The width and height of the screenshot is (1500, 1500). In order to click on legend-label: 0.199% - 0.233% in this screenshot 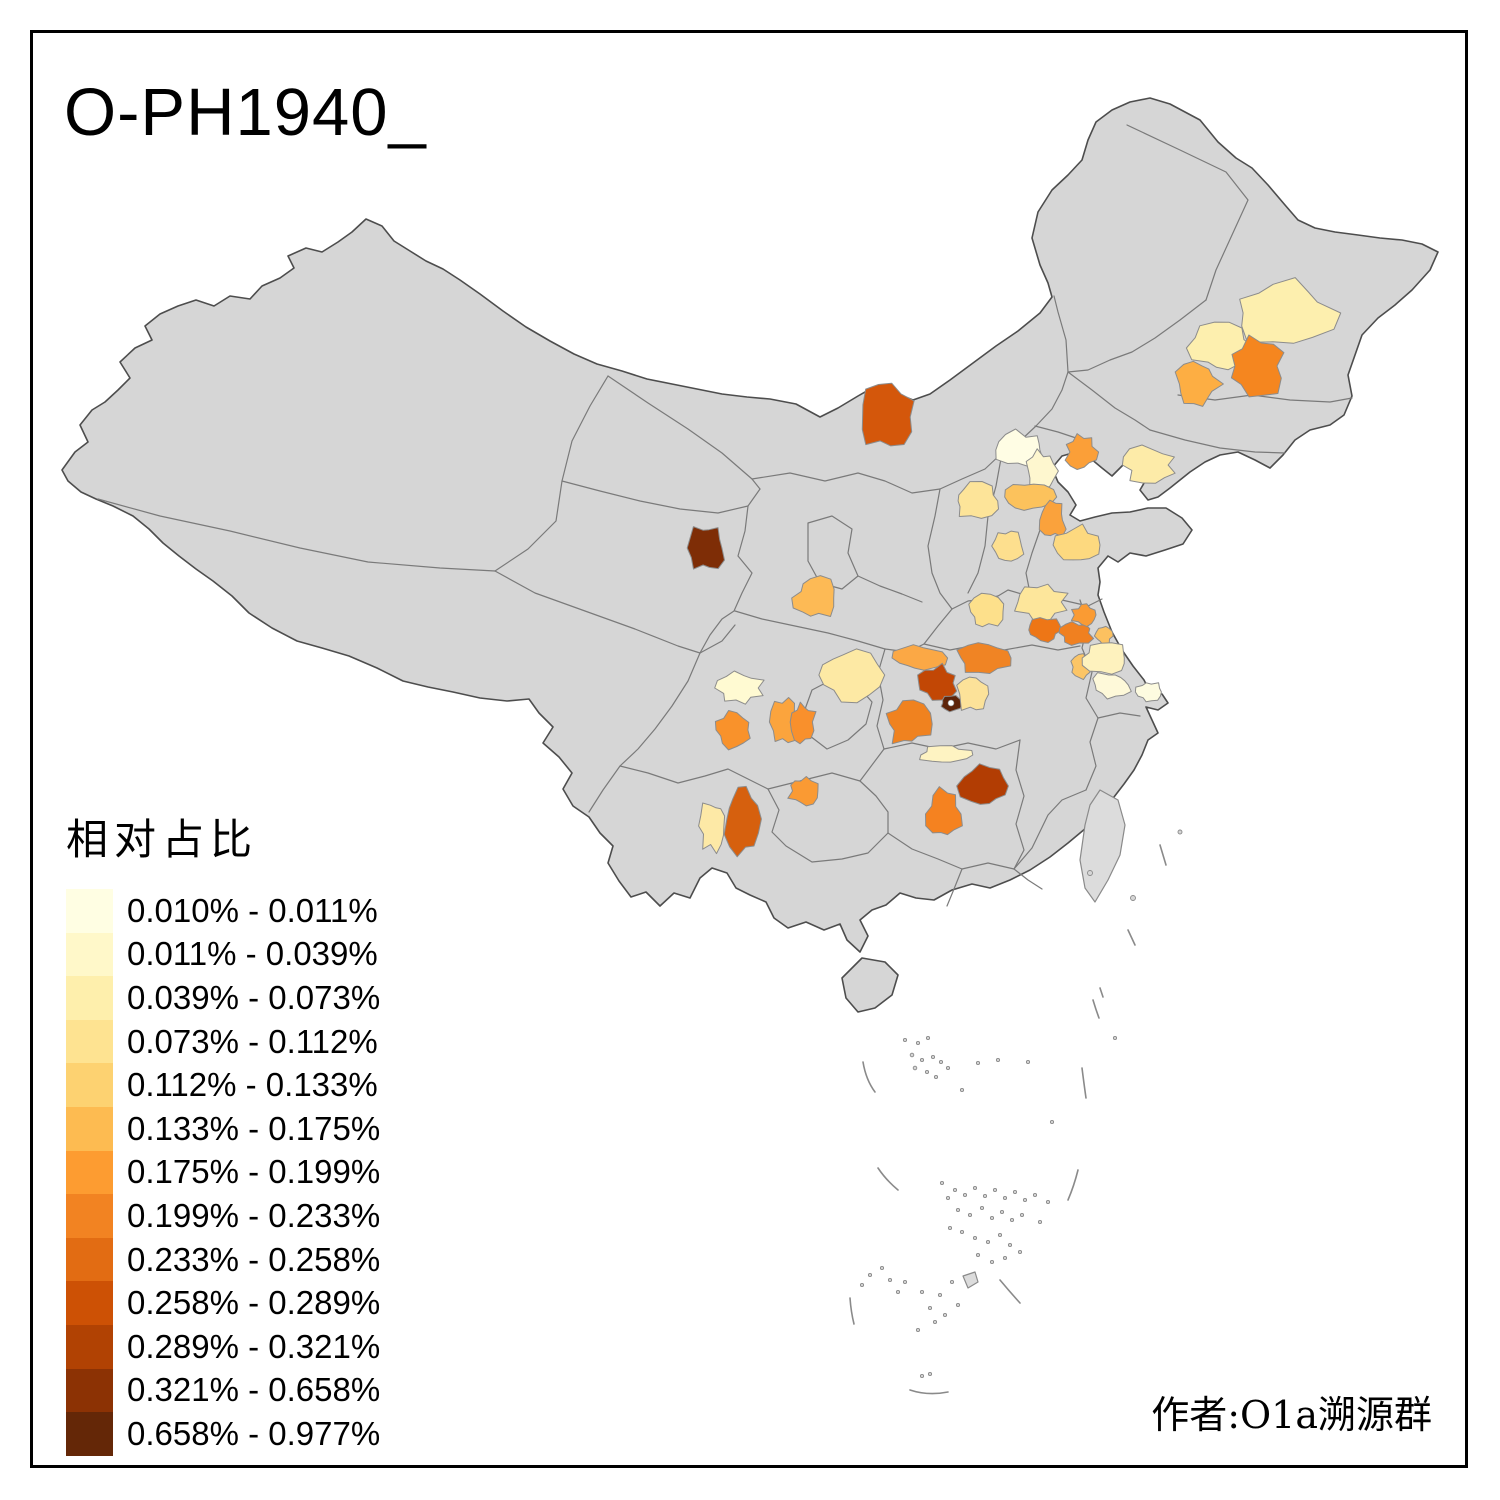, I will do `click(254, 1215)`.